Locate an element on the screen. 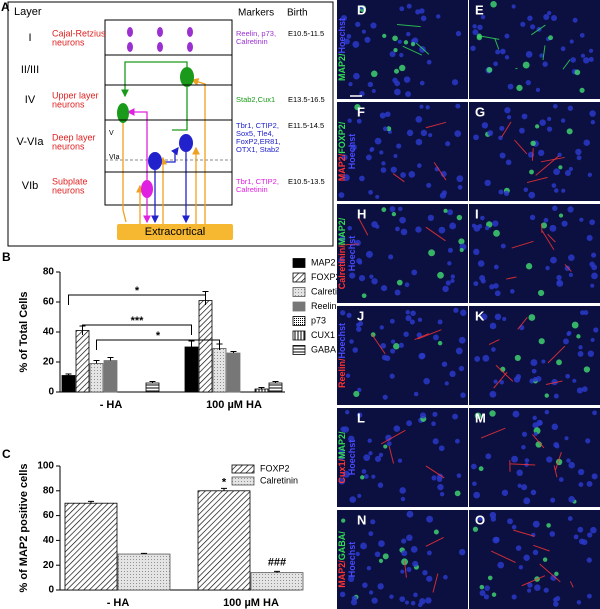 This screenshot has height=609, width=600. legend-swatch is located at coordinates (299, 335).